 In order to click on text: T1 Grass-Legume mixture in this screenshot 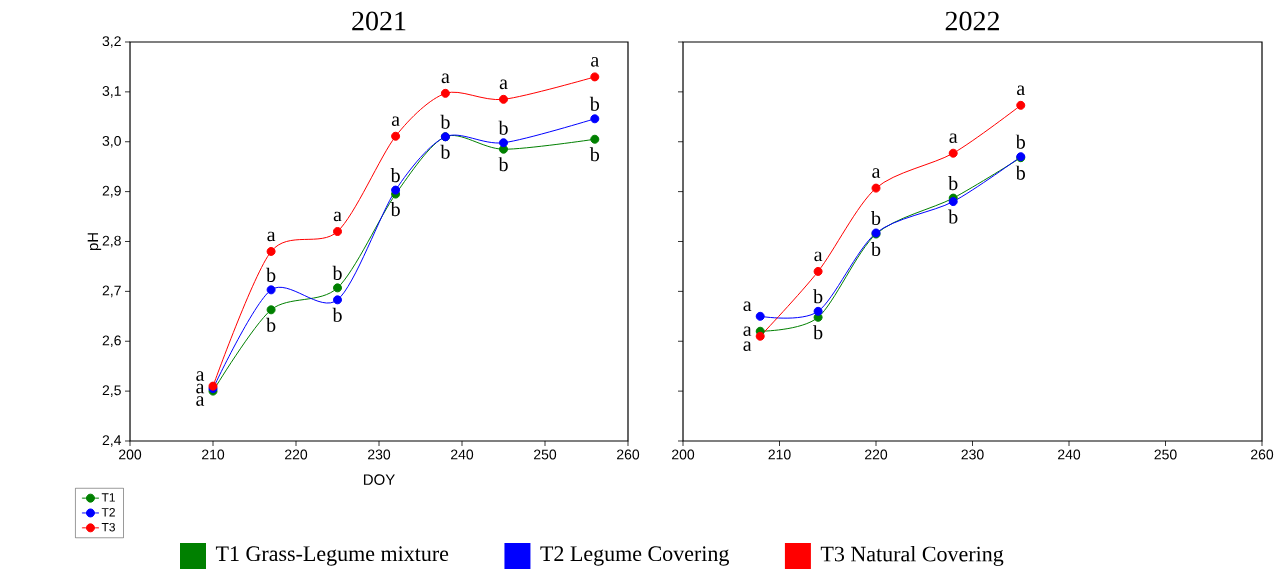, I will do `click(332, 556)`.